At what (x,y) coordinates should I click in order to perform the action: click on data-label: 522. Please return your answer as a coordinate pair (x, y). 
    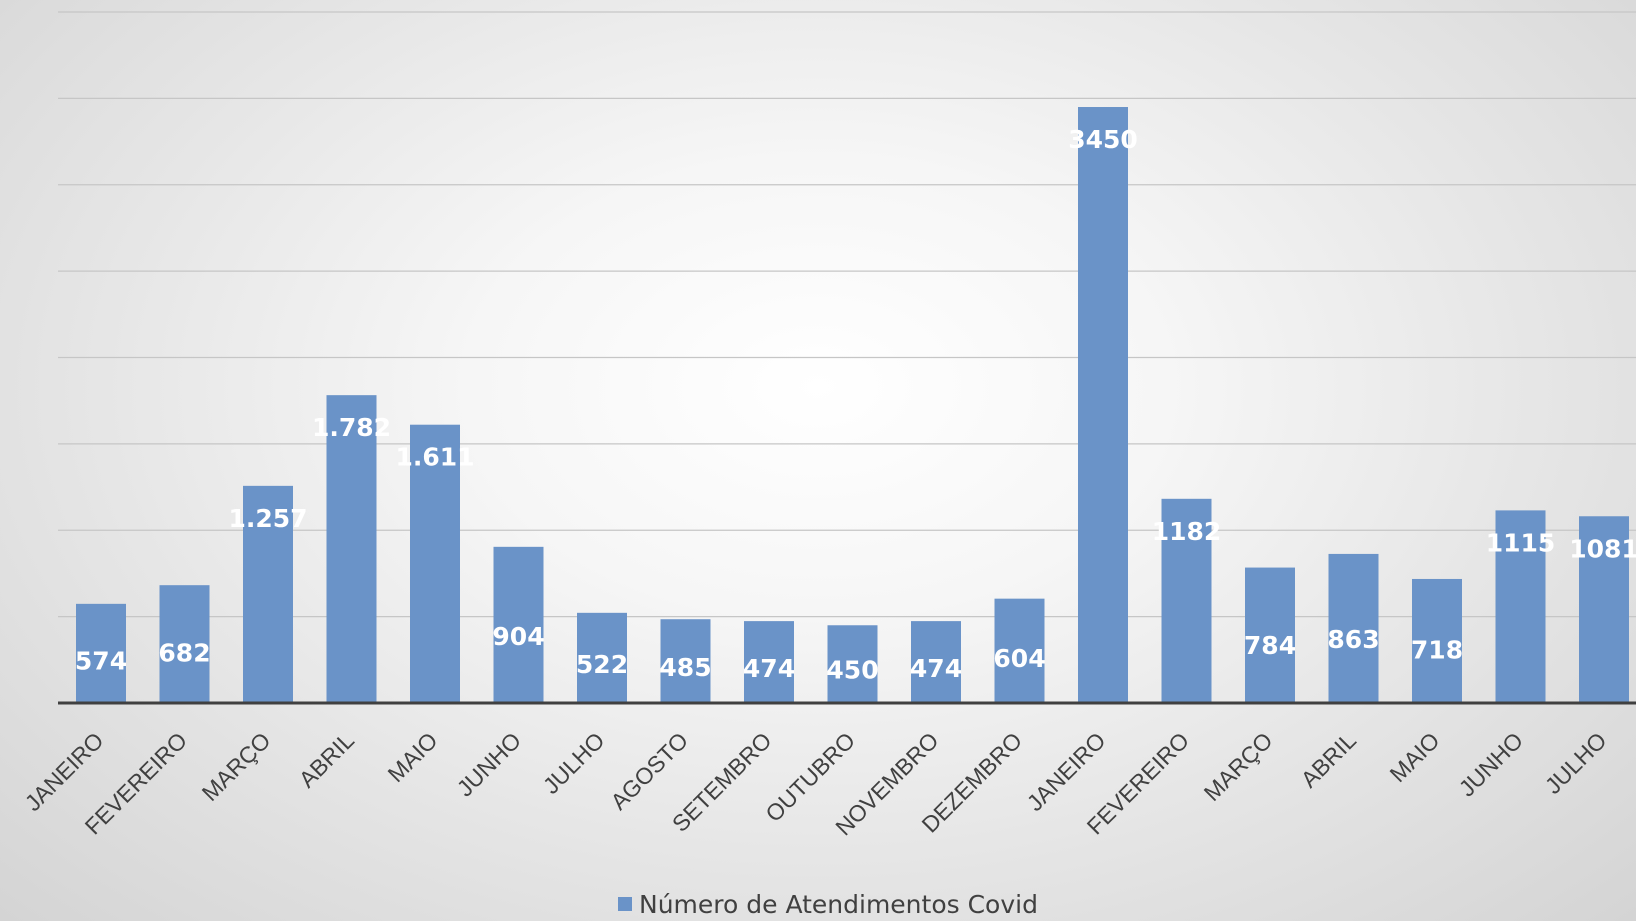
    Looking at the image, I should click on (602, 664).